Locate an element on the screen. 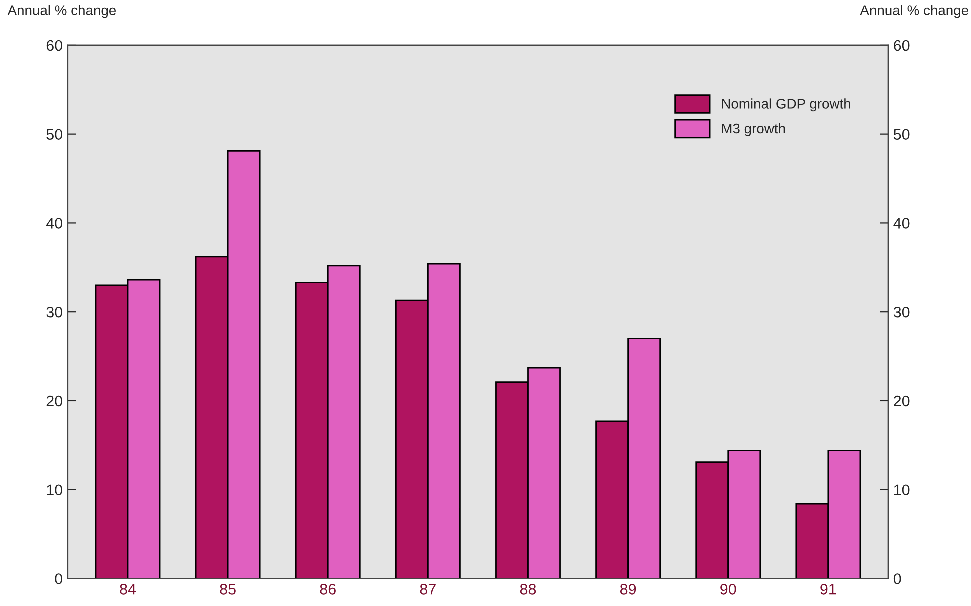 Image resolution: width=971 pixels, height=606 pixels. y2-tick-label: 30 is located at coordinates (902, 312).